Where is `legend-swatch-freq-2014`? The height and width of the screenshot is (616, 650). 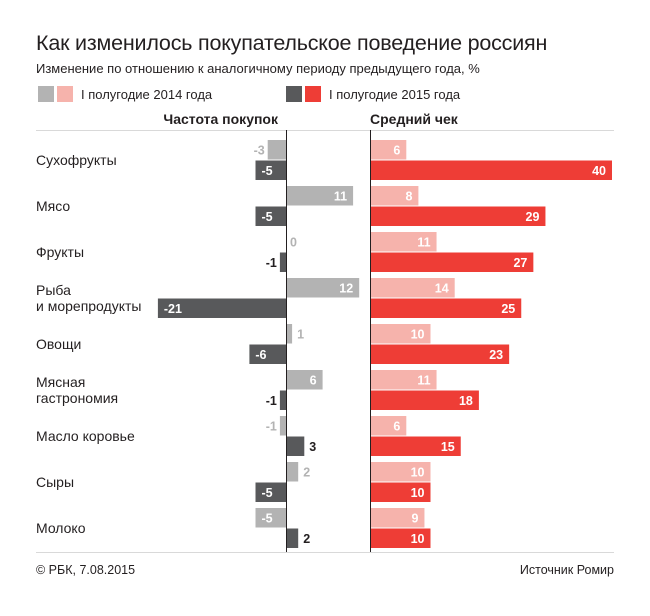
legend-swatch-freq-2014 is located at coordinates (46, 94).